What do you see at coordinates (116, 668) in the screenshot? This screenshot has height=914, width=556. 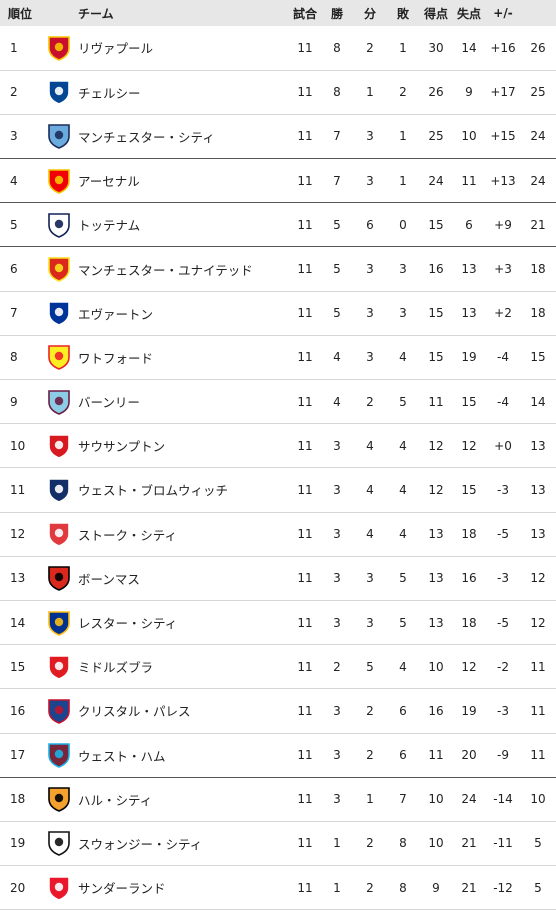 I see `team-name: ミドルズブラ` at bounding box center [116, 668].